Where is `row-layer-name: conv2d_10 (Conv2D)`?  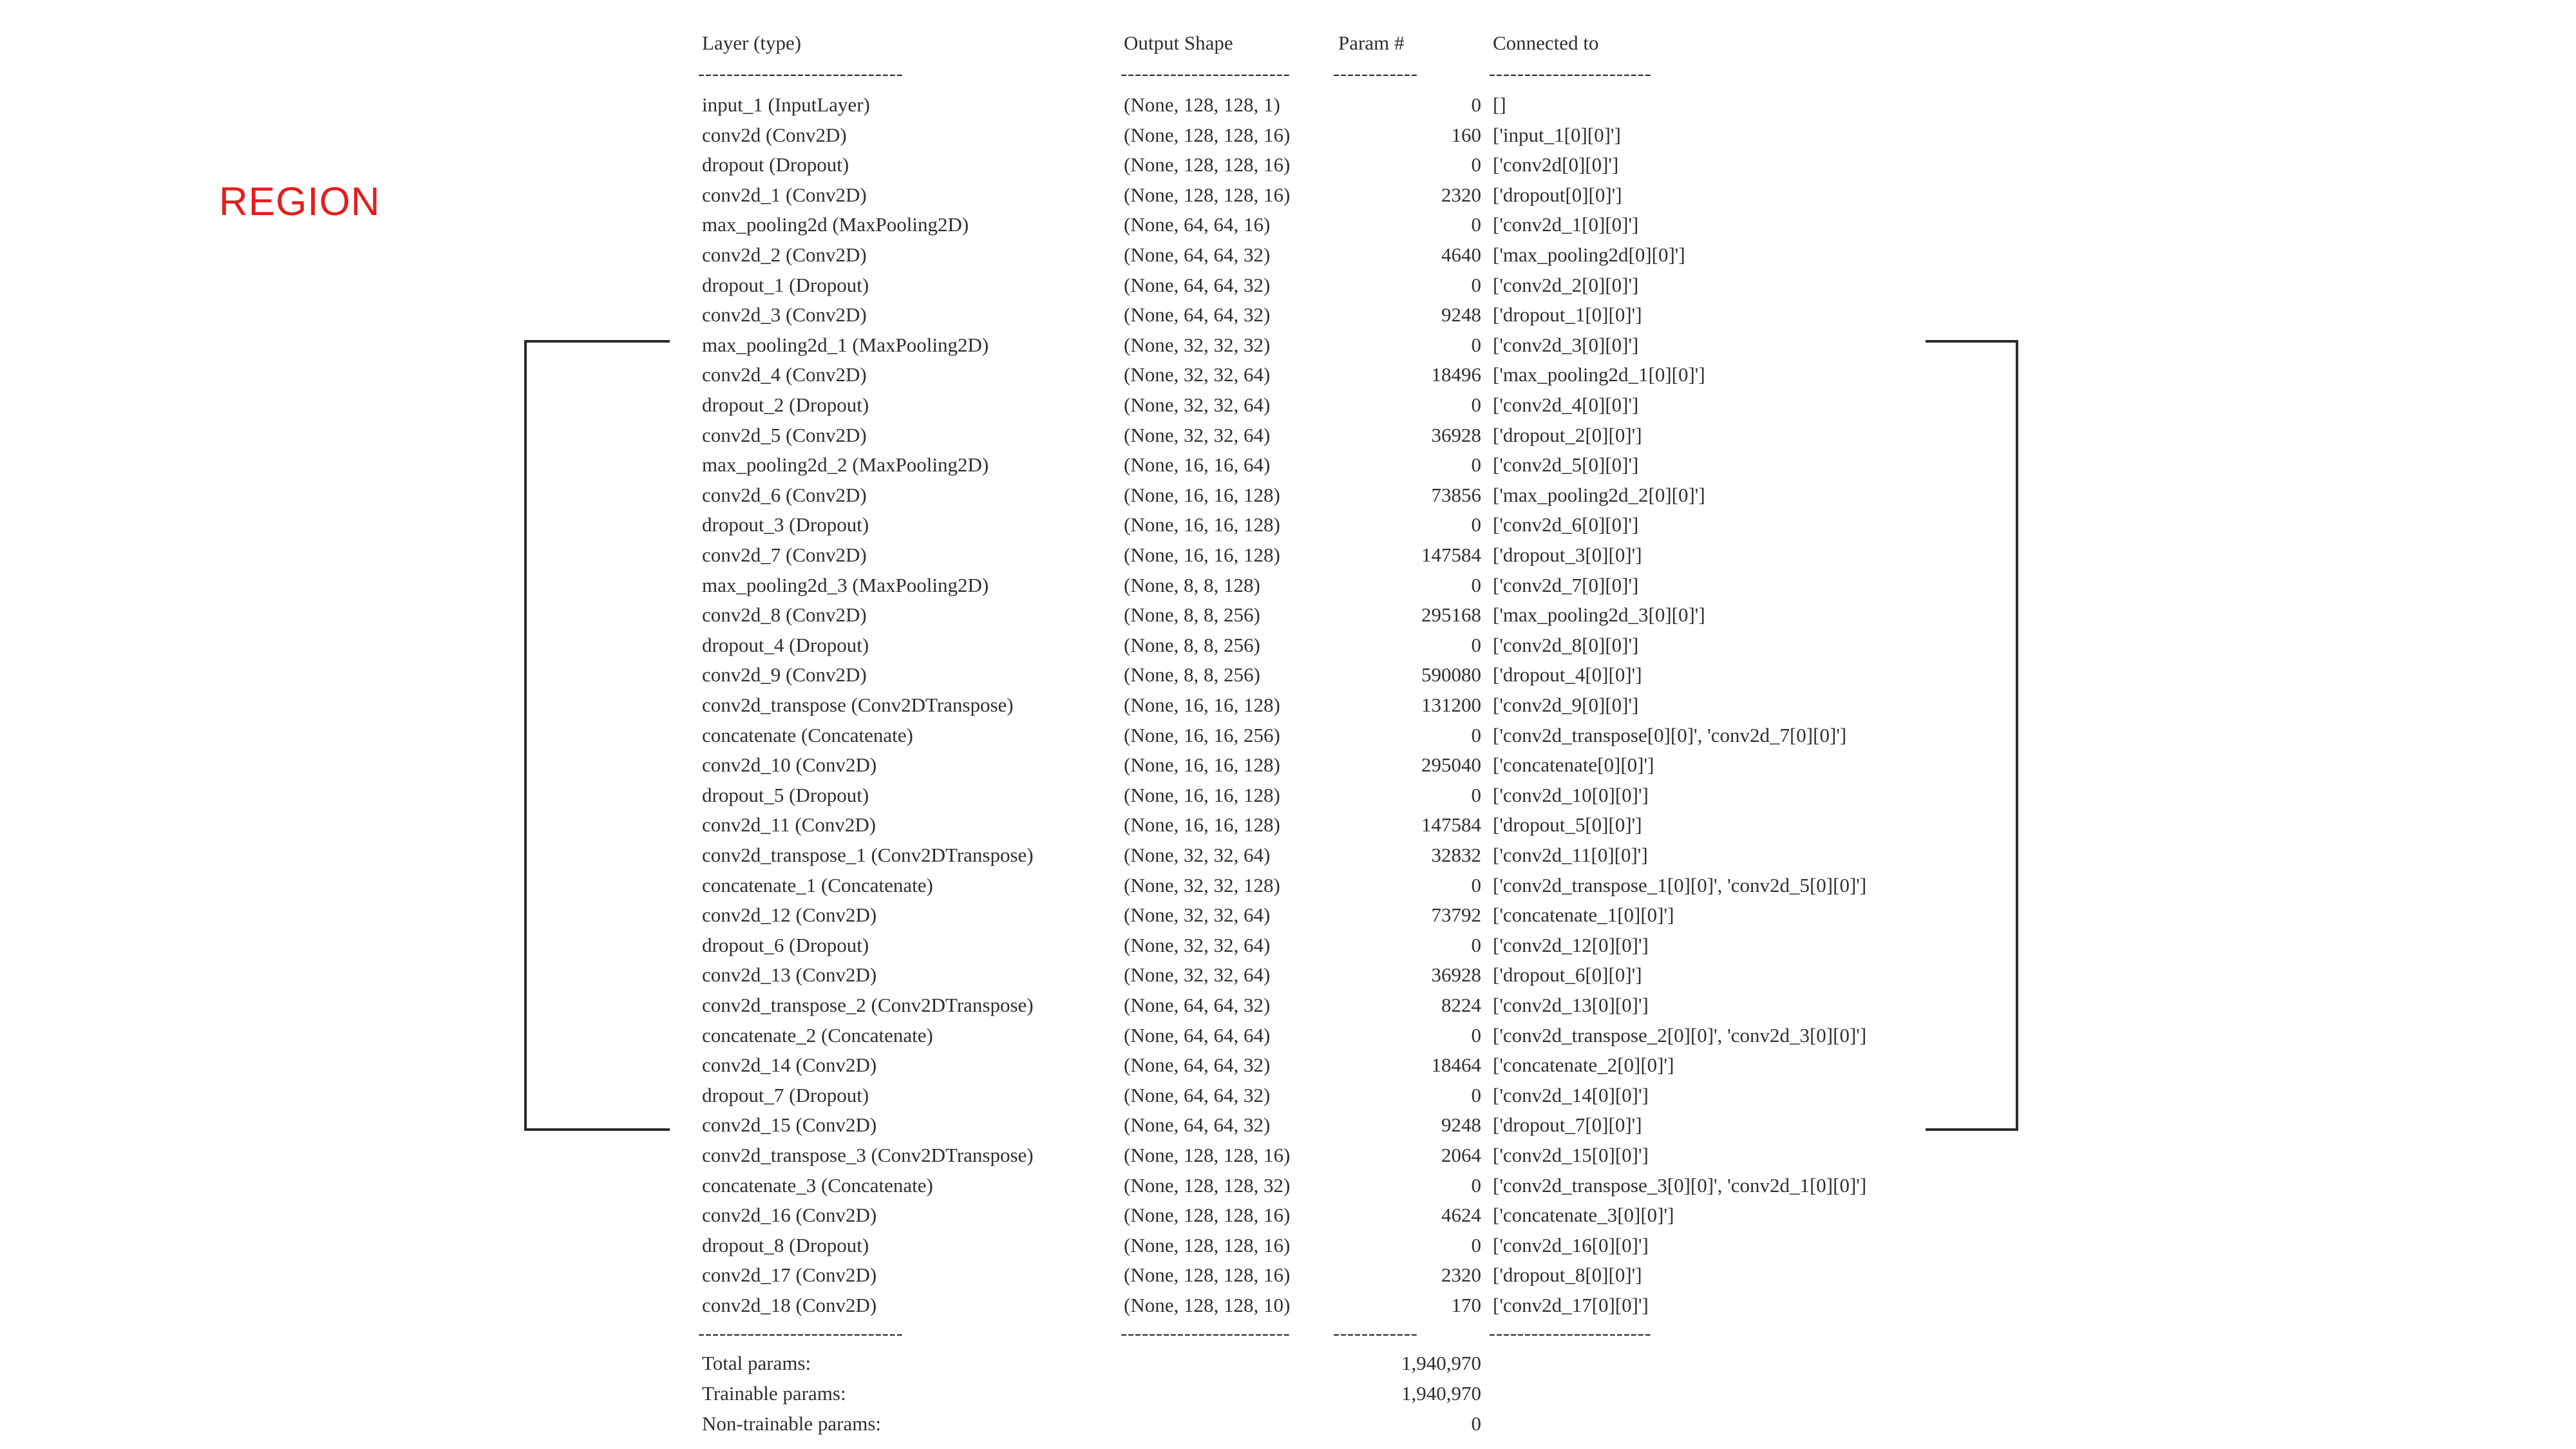 row-layer-name: conv2d_10 (Conv2D) is located at coordinates (789, 764).